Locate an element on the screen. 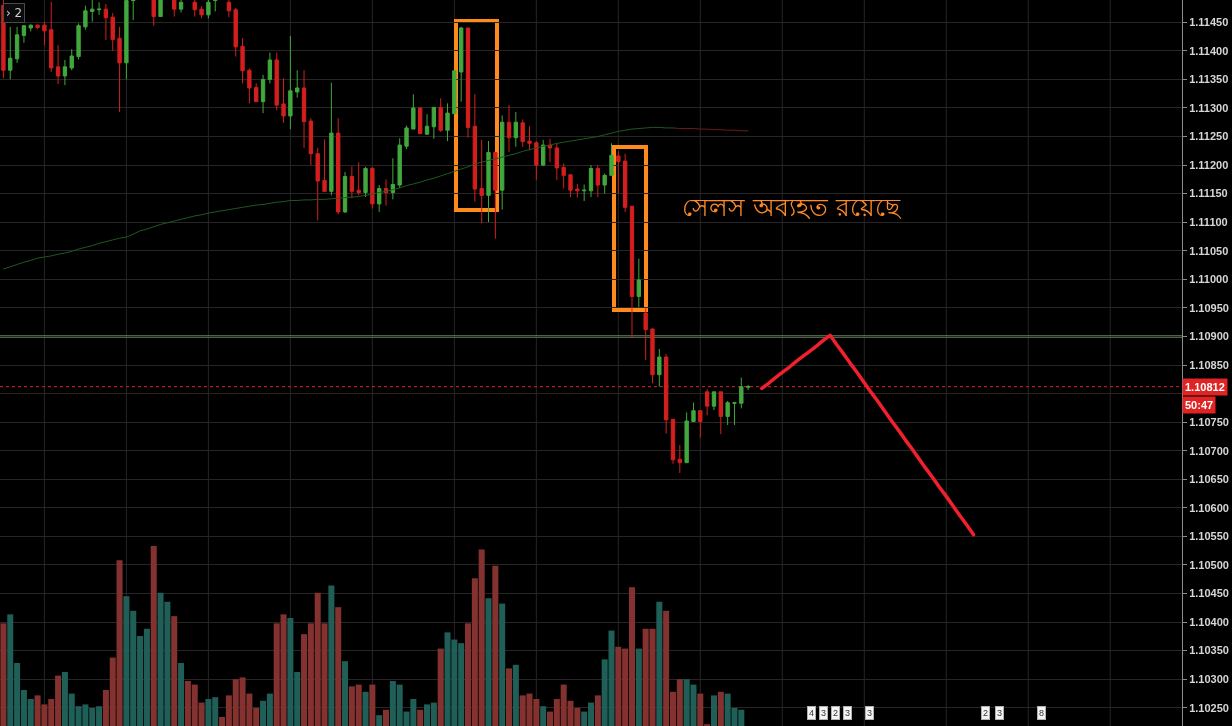 The image size is (1232, 726). y-tick-label: 1.11300 is located at coordinates (1209, 107).